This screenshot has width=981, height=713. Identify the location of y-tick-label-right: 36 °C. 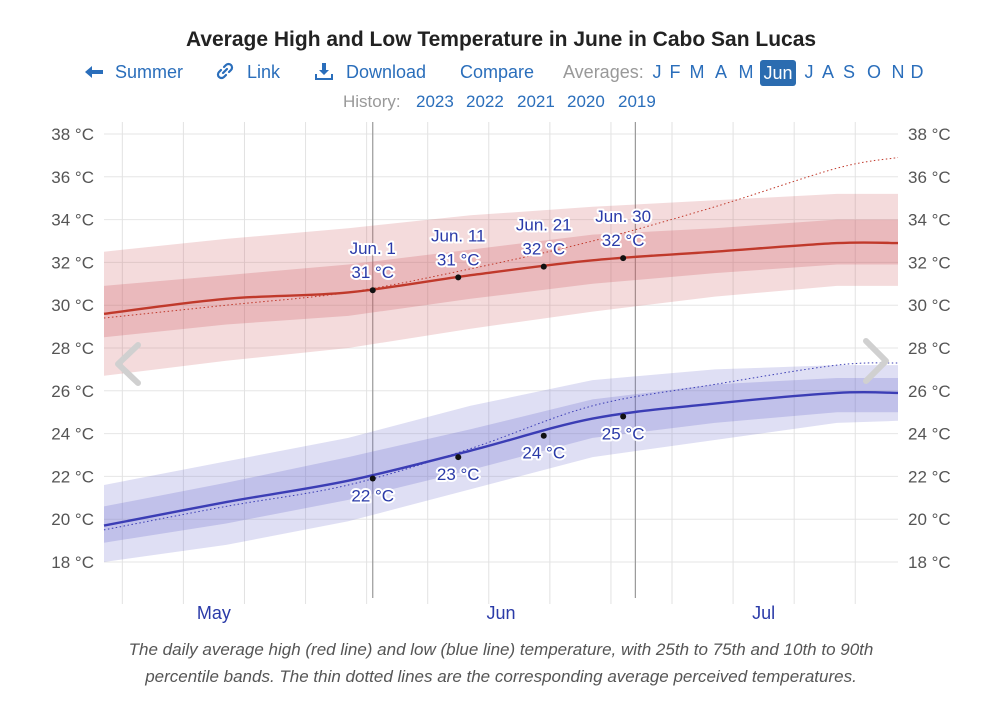
(929, 177).